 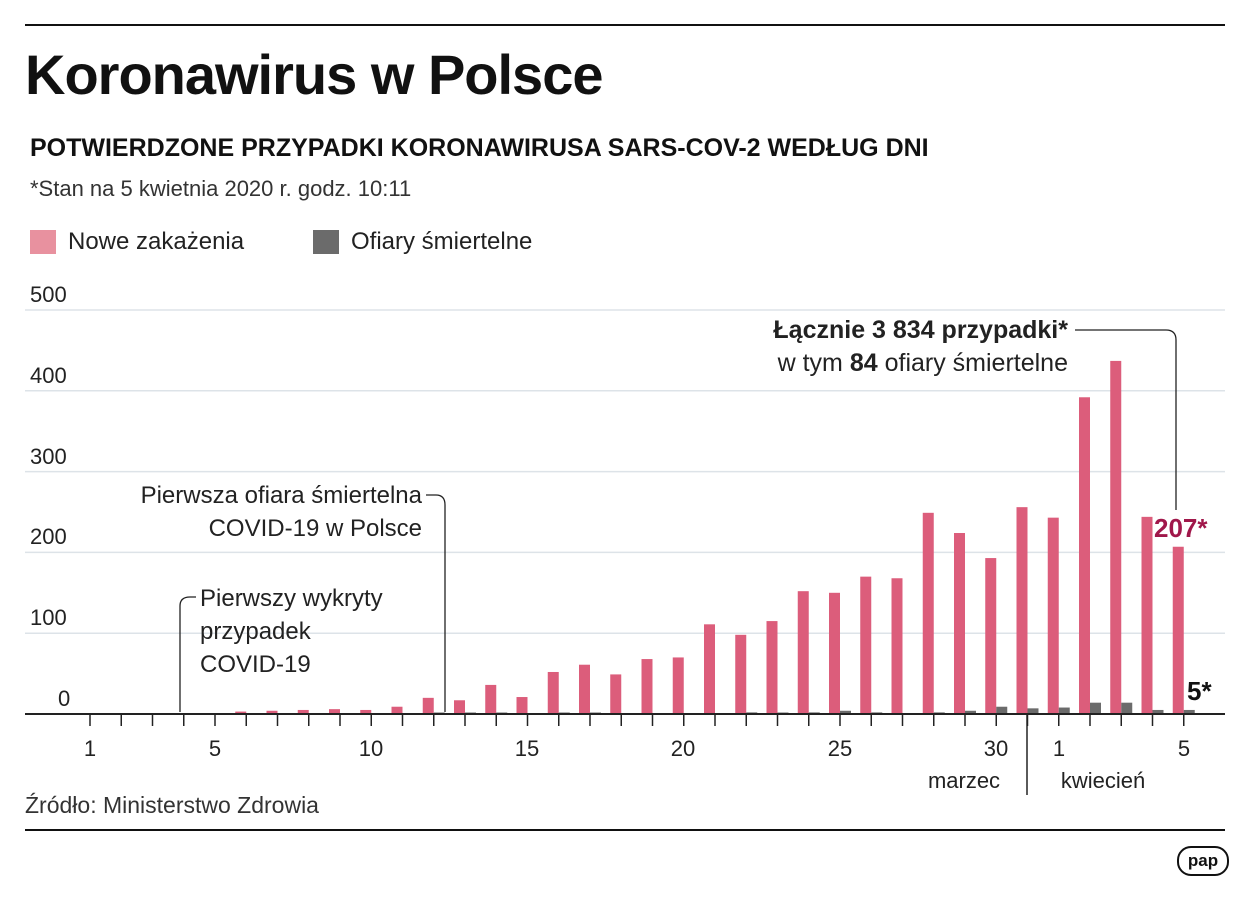 I want to click on y-tick-500: 500, so click(x=48, y=294).